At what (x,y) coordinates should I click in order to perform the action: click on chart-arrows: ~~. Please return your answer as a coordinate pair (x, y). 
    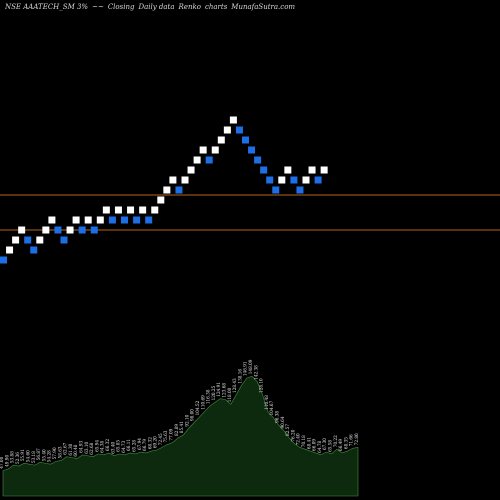
    Looking at the image, I should click on (98, 7).